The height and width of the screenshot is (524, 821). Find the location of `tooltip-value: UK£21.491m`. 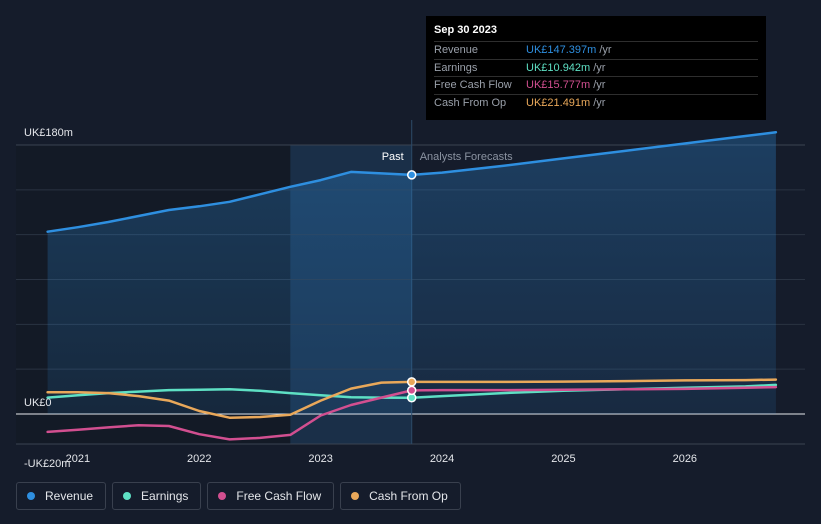

tooltip-value: UK£21.491m is located at coordinates (558, 102).